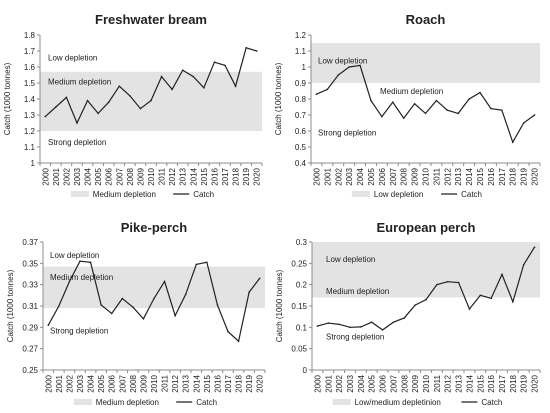 The width and height of the screenshot is (550, 413). Describe the element at coordinates (206, 402) in the screenshot. I see `legend-line-label: Catch` at that location.